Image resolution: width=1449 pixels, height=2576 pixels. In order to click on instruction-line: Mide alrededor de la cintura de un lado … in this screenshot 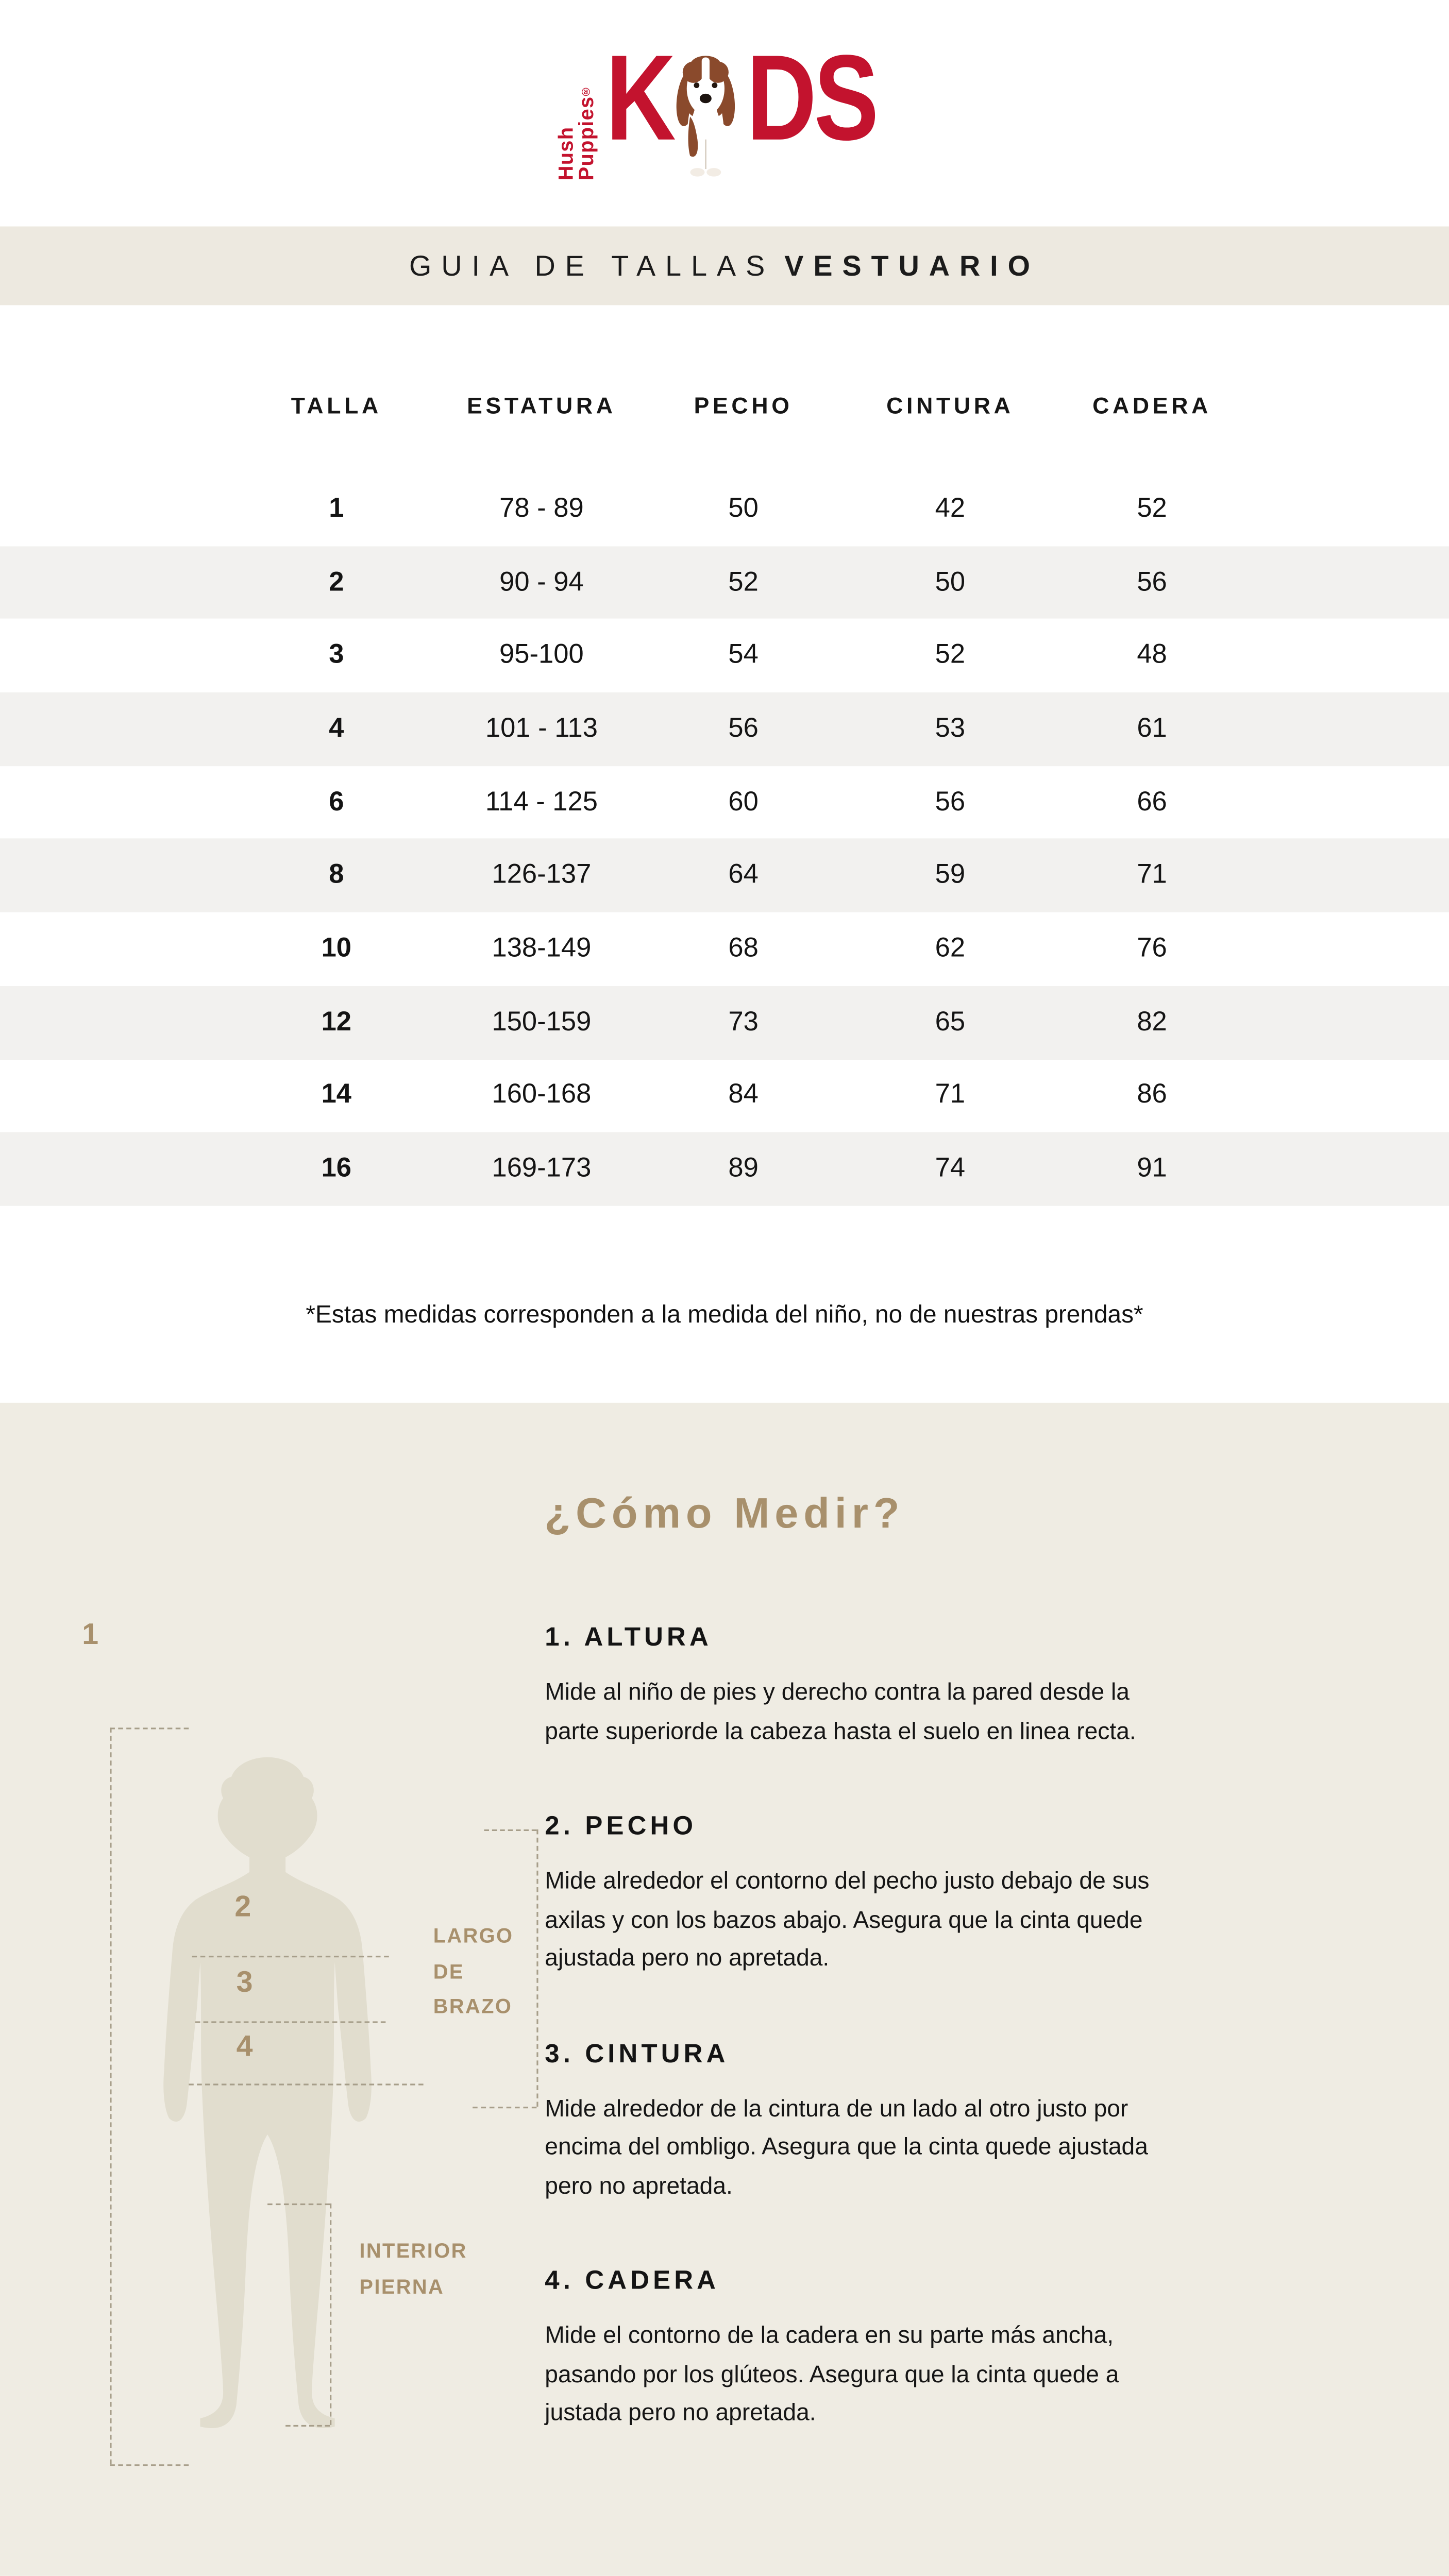, I will do `click(836, 2109)`.